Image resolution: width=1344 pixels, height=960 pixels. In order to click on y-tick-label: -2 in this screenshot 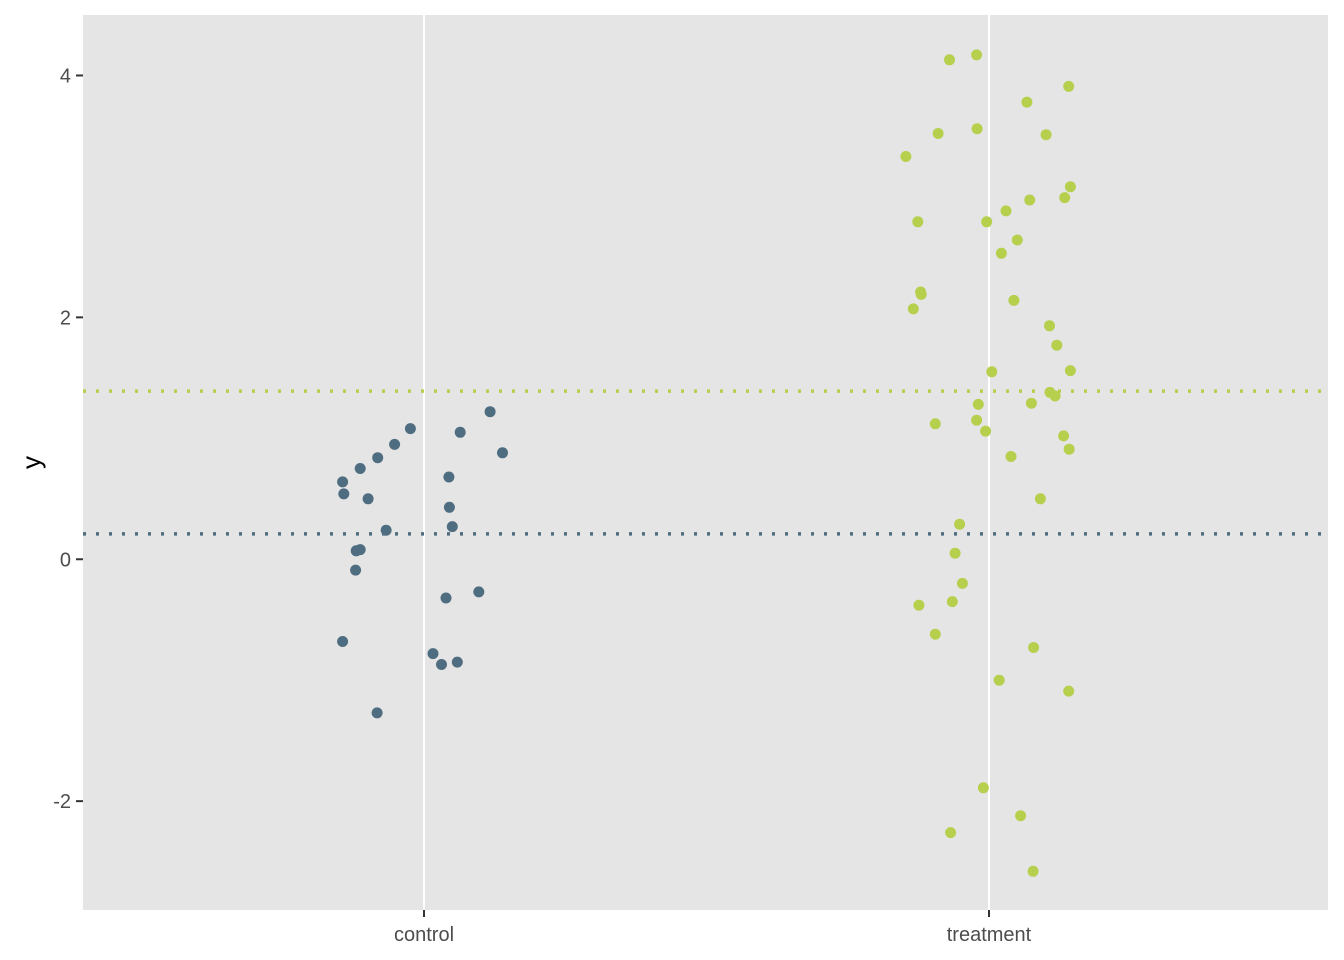, I will do `click(62, 802)`.